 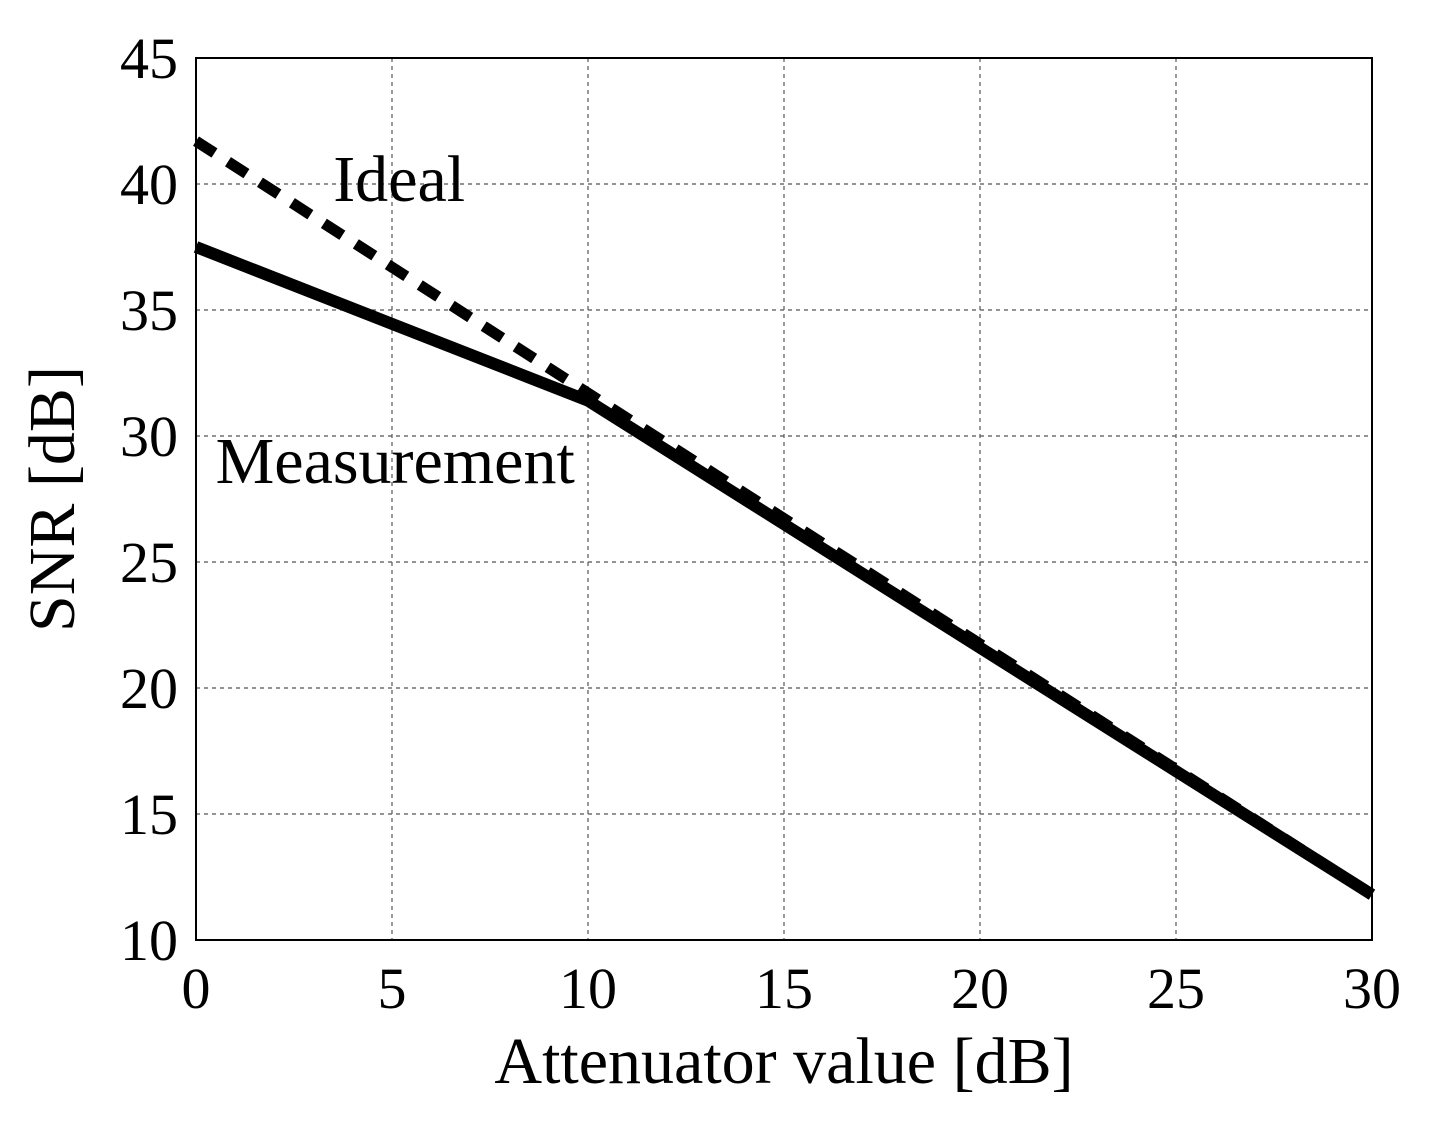 I want to click on x-tick-label: 15, so click(x=784, y=988).